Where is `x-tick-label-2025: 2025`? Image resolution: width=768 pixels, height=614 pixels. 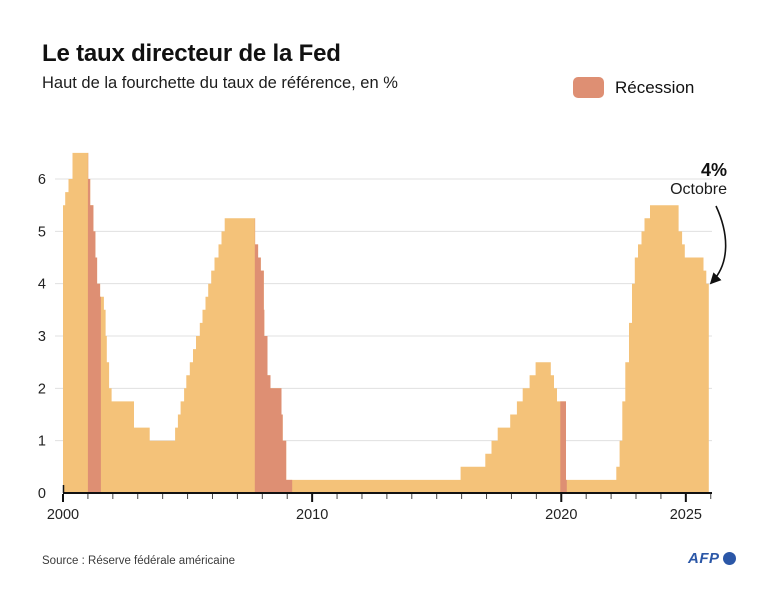
x-tick-label-2025: 2025 is located at coordinates (686, 515).